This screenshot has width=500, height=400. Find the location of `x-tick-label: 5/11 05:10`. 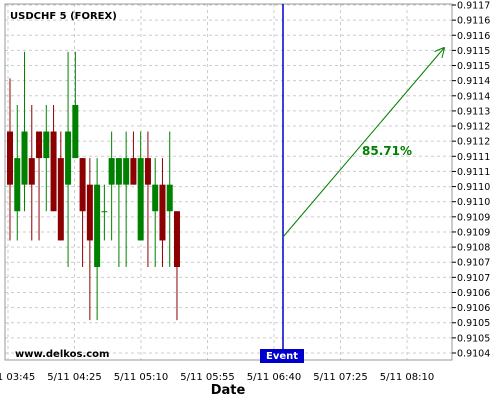

x-tick-label: 5/11 05:10 is located at coordinates (141, 377).